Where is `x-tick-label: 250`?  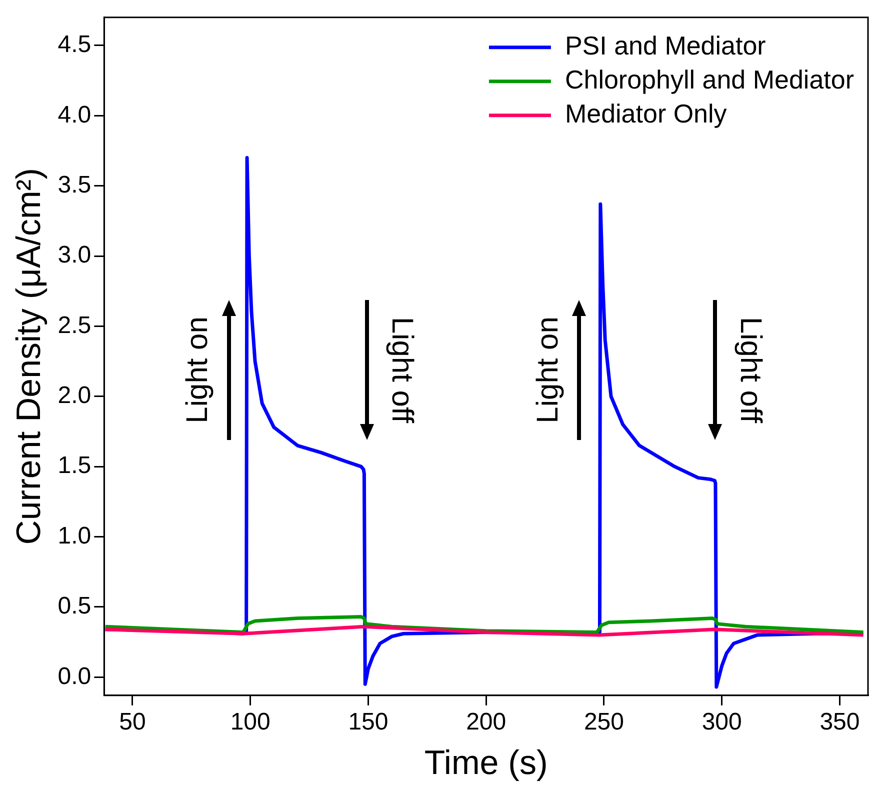 x-tick-label: 250 is located at coordinates (604, 722).